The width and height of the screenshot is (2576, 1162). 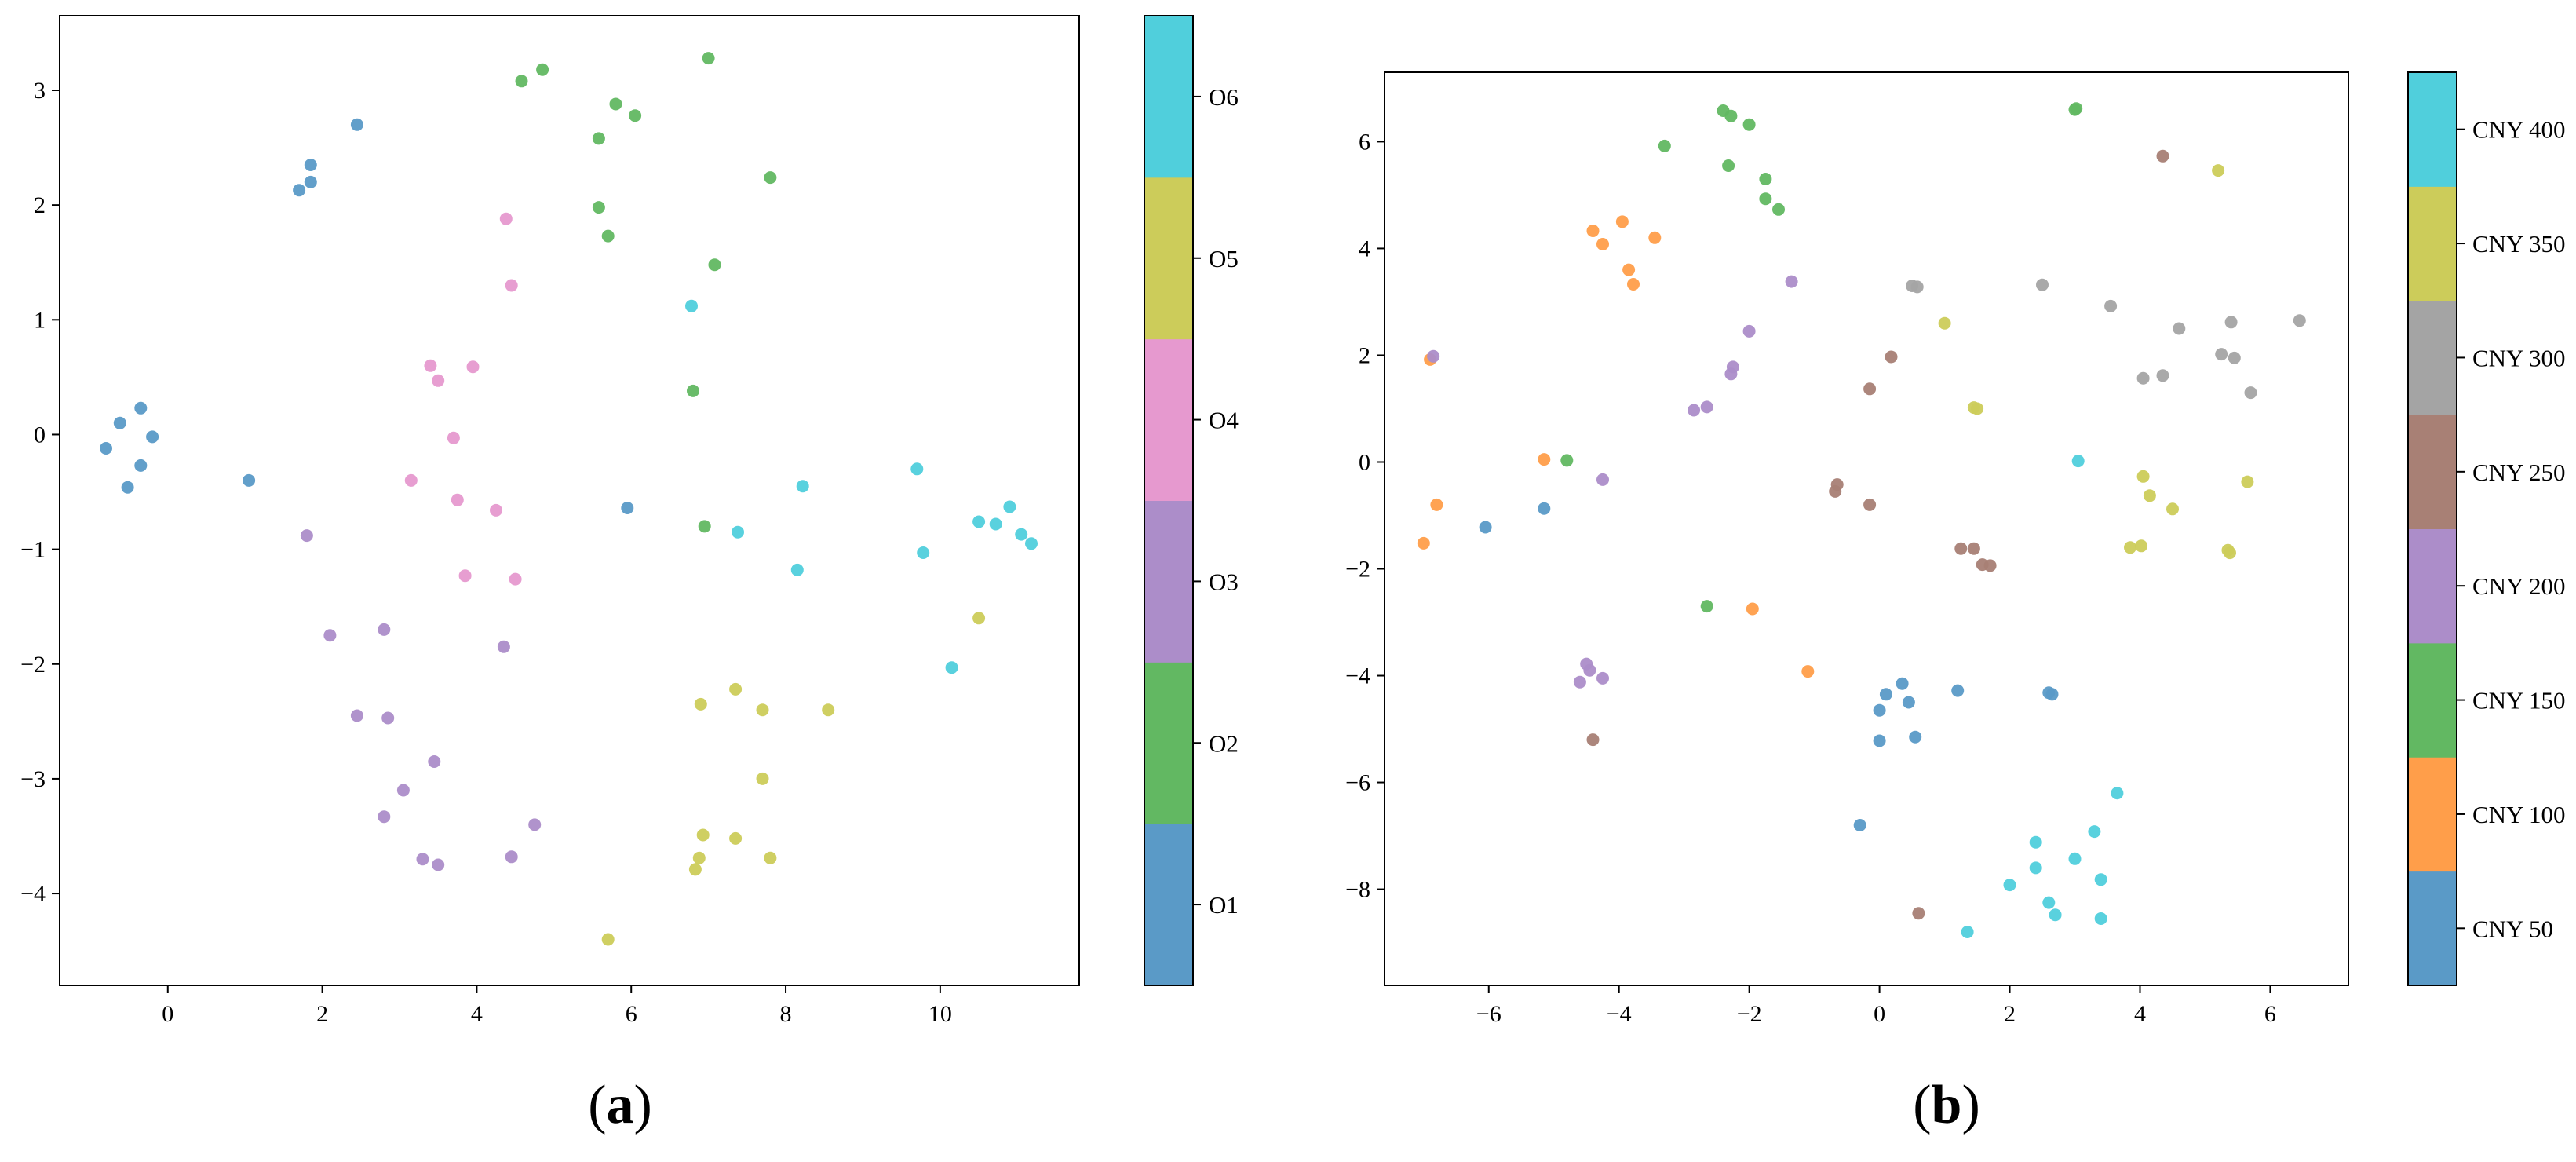 What do you see at coordinates (1749, 1014) in the screenshot?
I see `x-tick-label: −2` at bounding box center [1749, 1014].